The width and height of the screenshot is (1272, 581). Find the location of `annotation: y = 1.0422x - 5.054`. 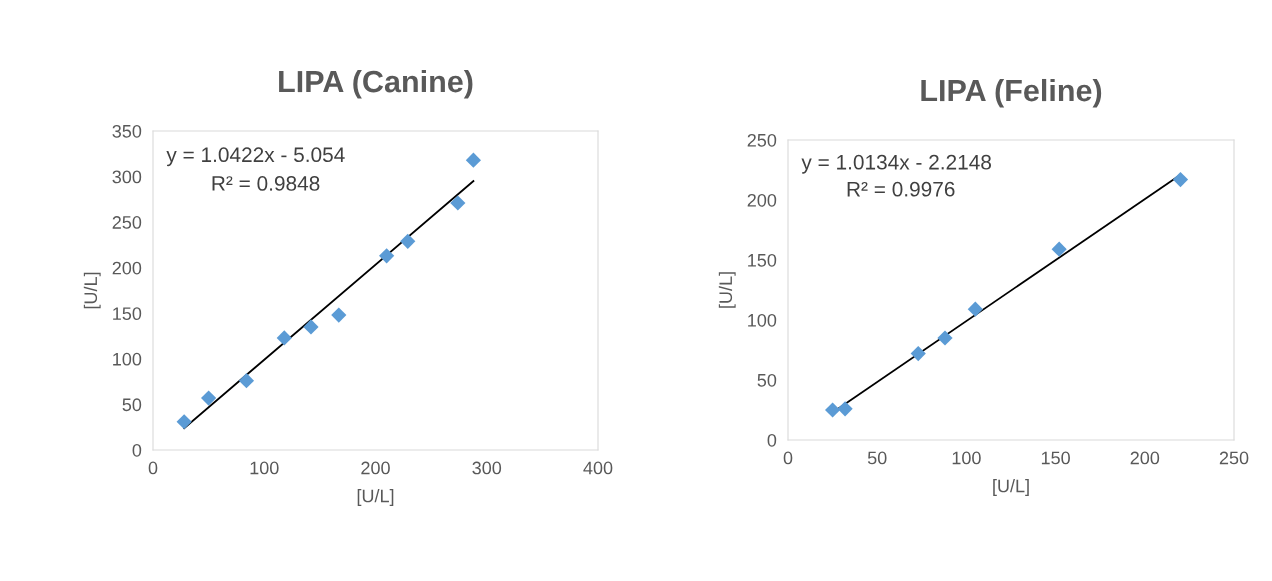

annotation: y = 1.0422x - 5.054 is located at coordinates (255, 157).